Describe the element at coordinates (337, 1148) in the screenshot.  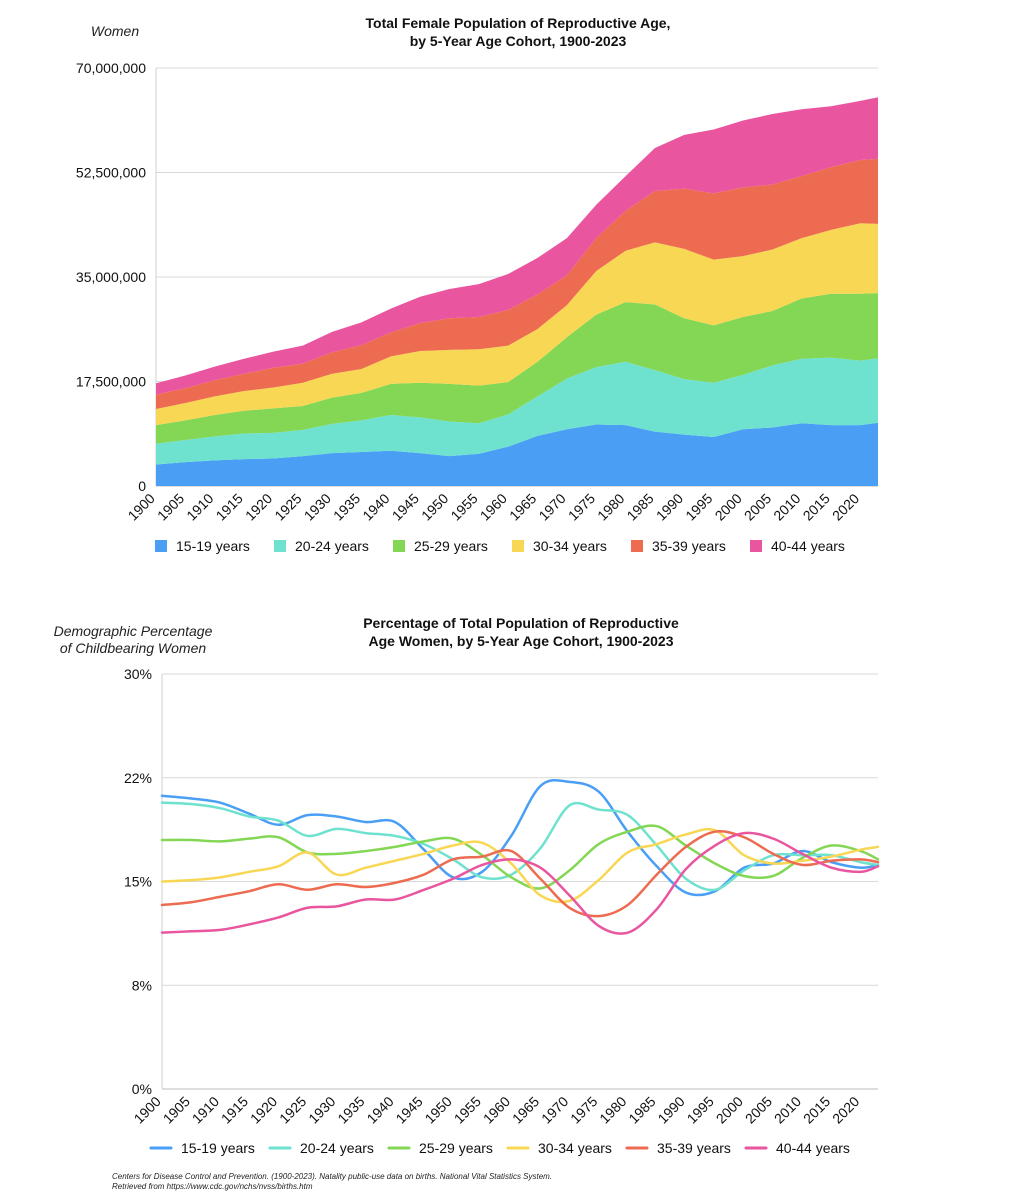
I see `bottom-legend-label: 20-24 years` at that location.